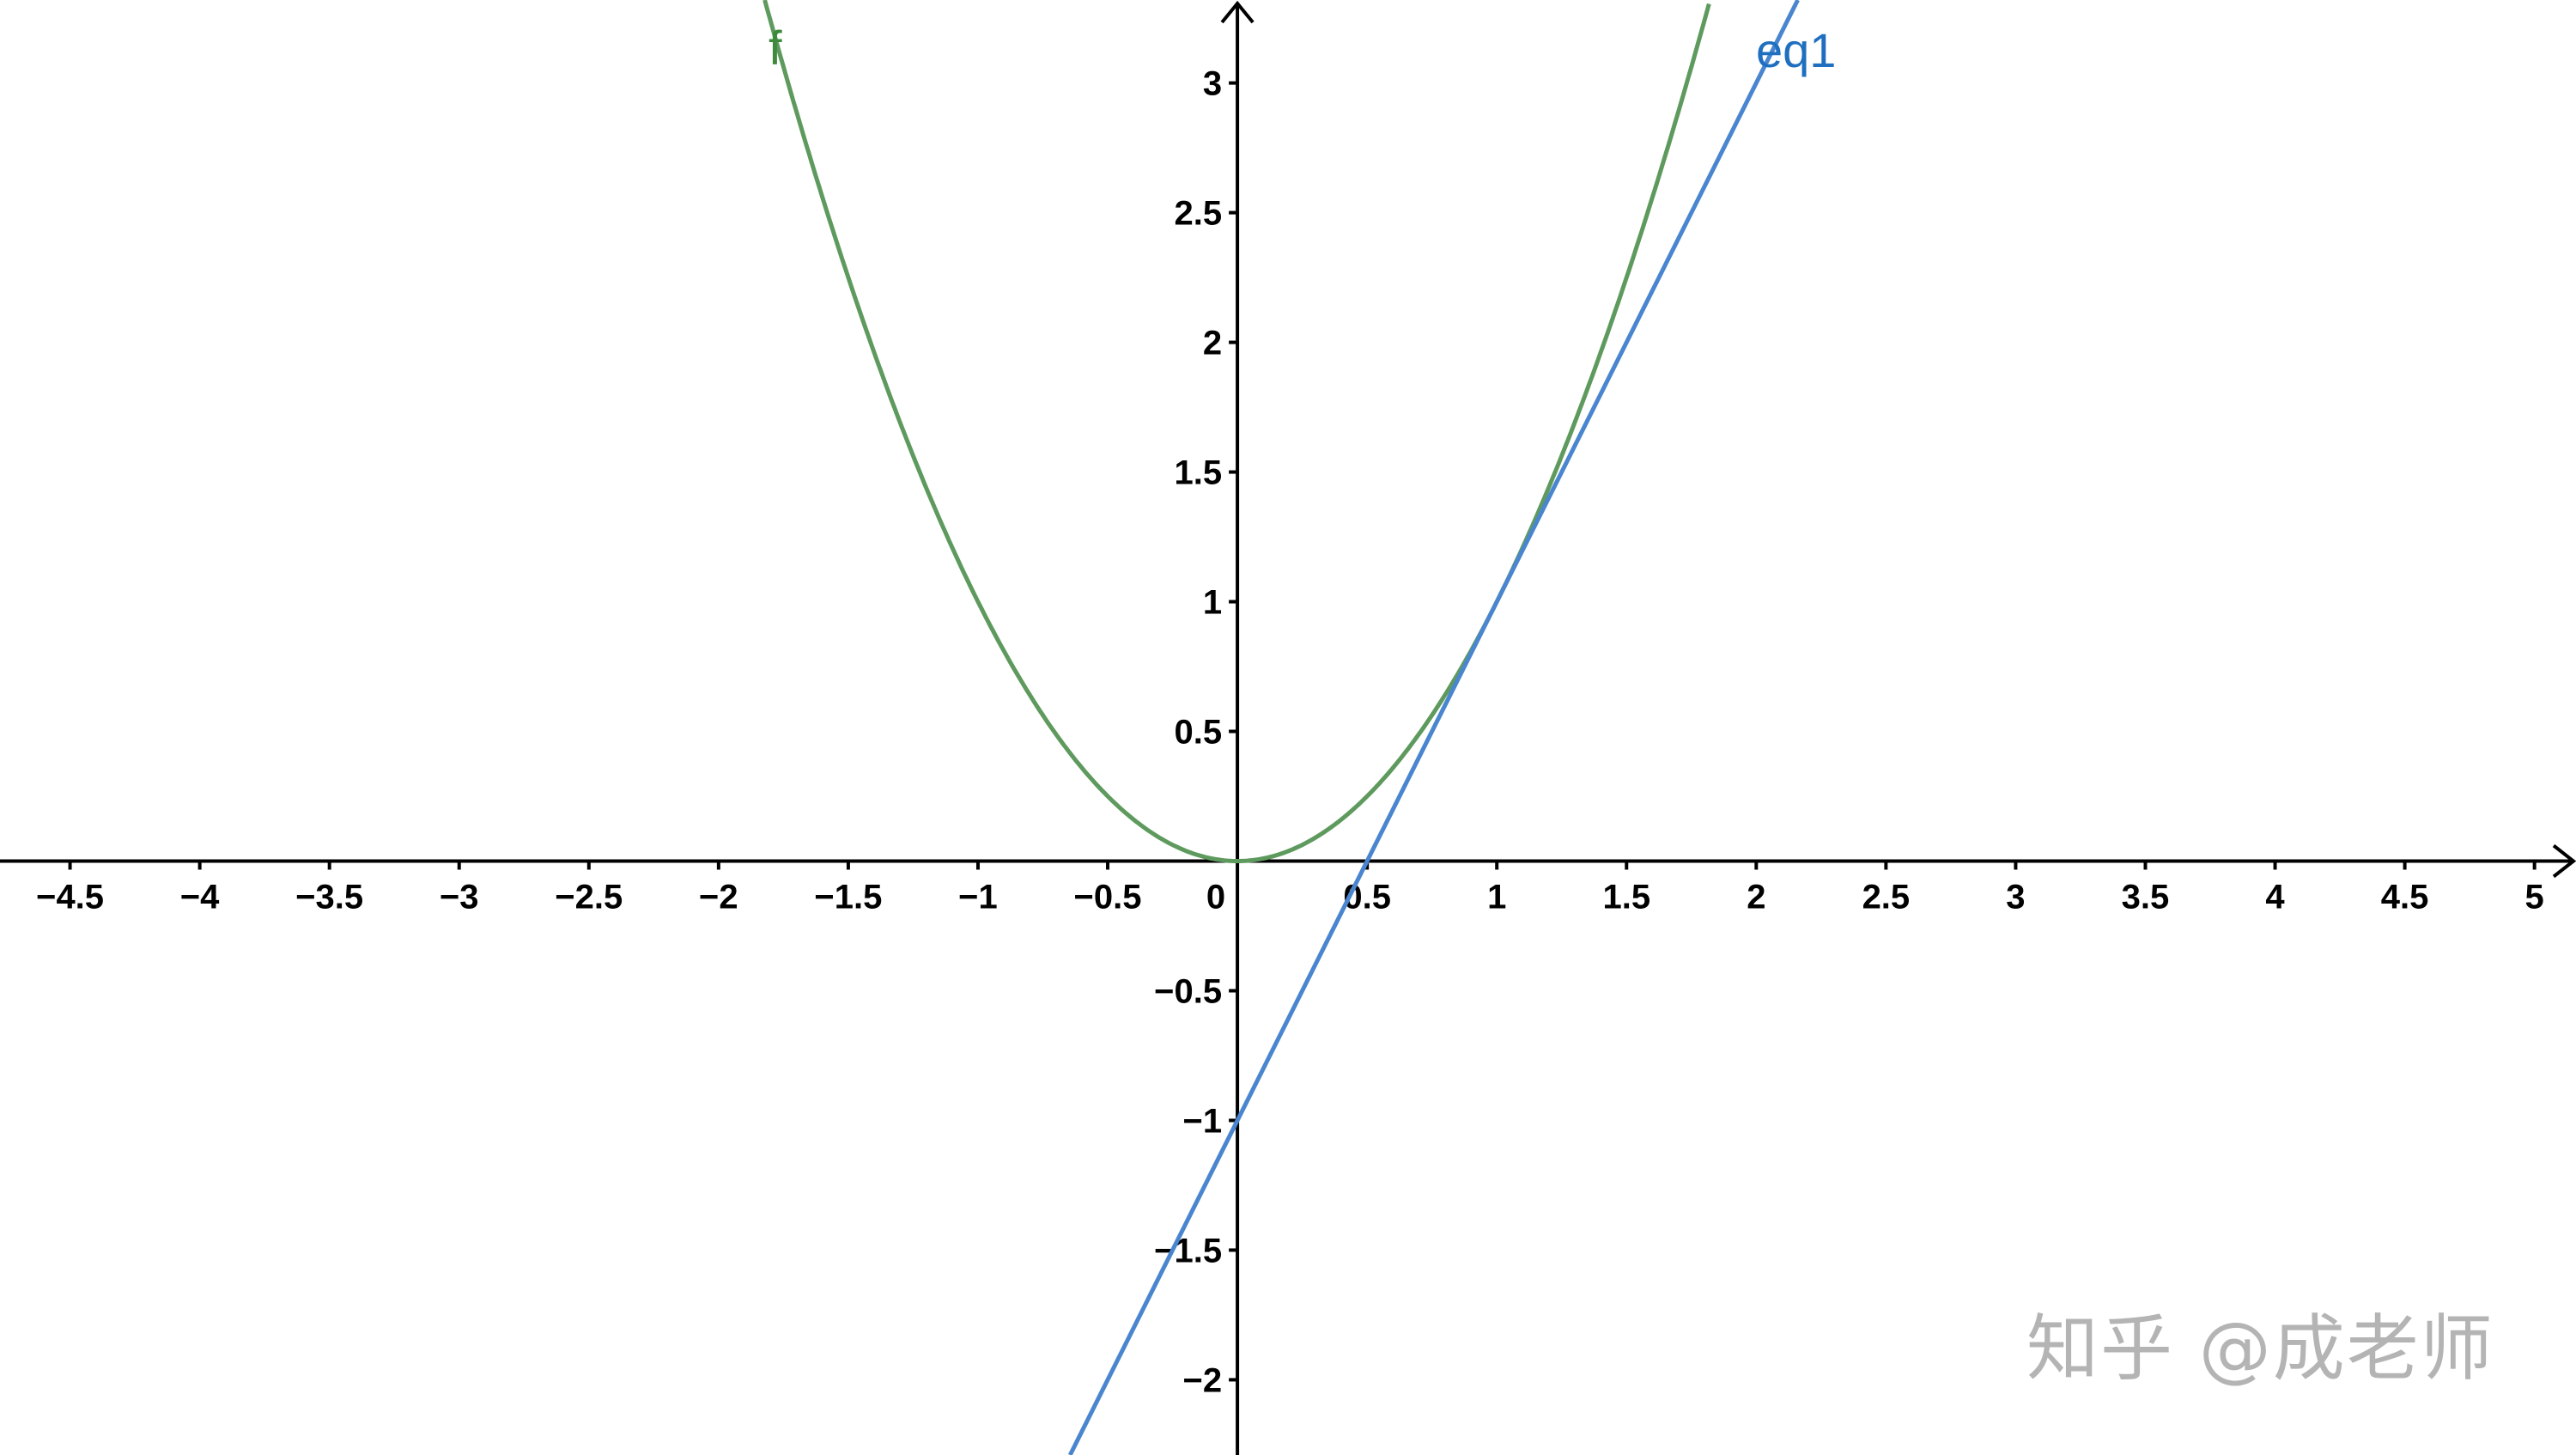 Image resolution: width=2576 pixels, height=1455 pixels. Describe the element at coordinates (1108, 897) in the screenshot. I see `x-tick-label: −0.5` at that location.